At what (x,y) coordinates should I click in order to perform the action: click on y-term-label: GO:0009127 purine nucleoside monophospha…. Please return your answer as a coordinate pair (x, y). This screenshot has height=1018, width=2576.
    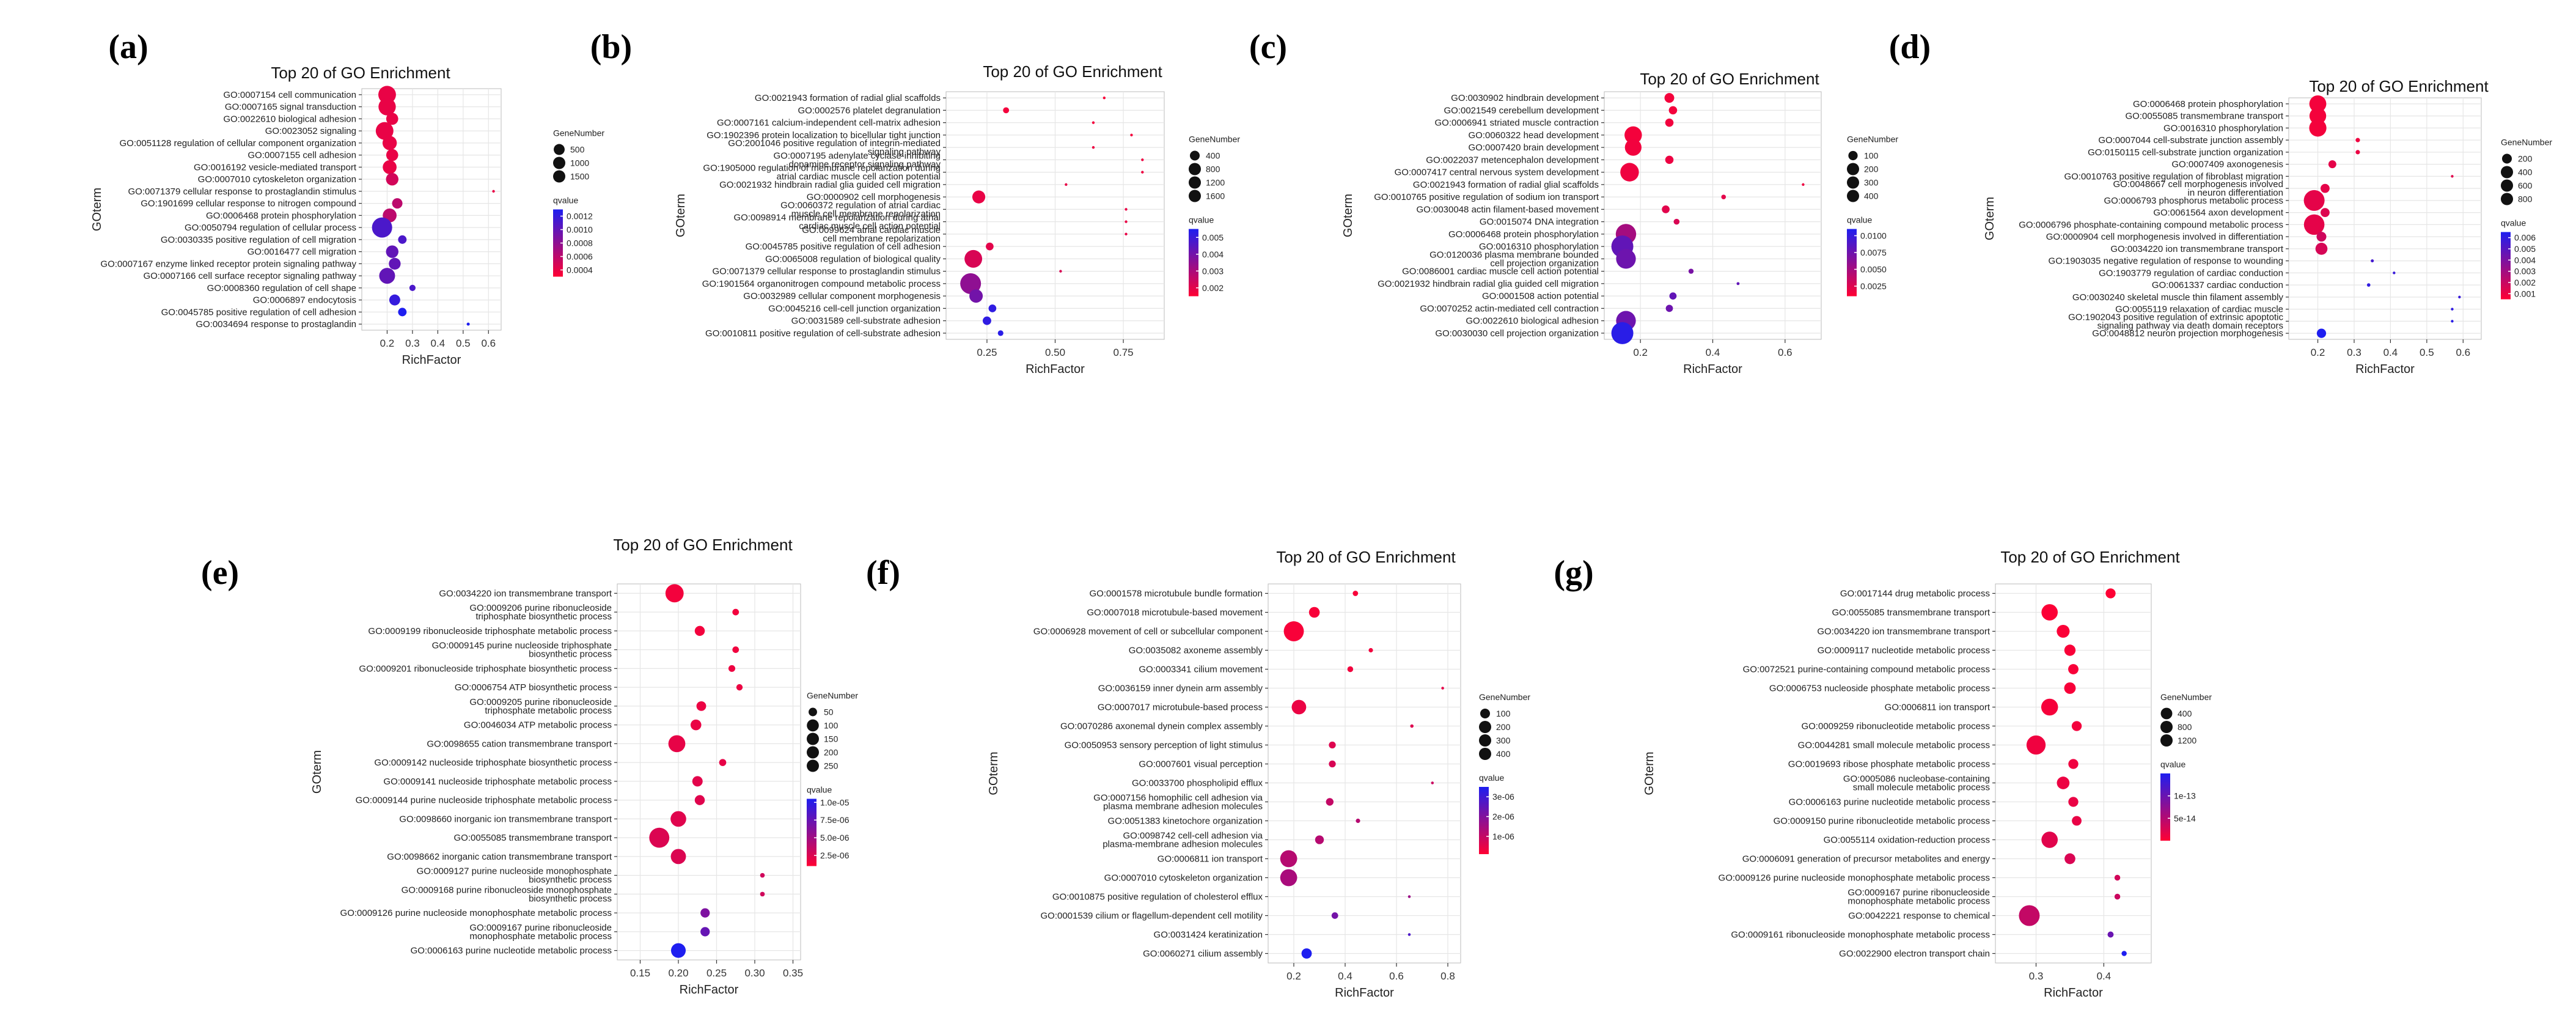
    Looking at the image, I should click on (514, 871).